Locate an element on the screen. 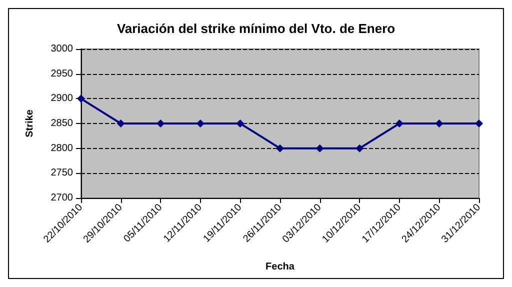 The image size is (512, 287). y-tick-label: 2900 is located at coordinates (62, 98).